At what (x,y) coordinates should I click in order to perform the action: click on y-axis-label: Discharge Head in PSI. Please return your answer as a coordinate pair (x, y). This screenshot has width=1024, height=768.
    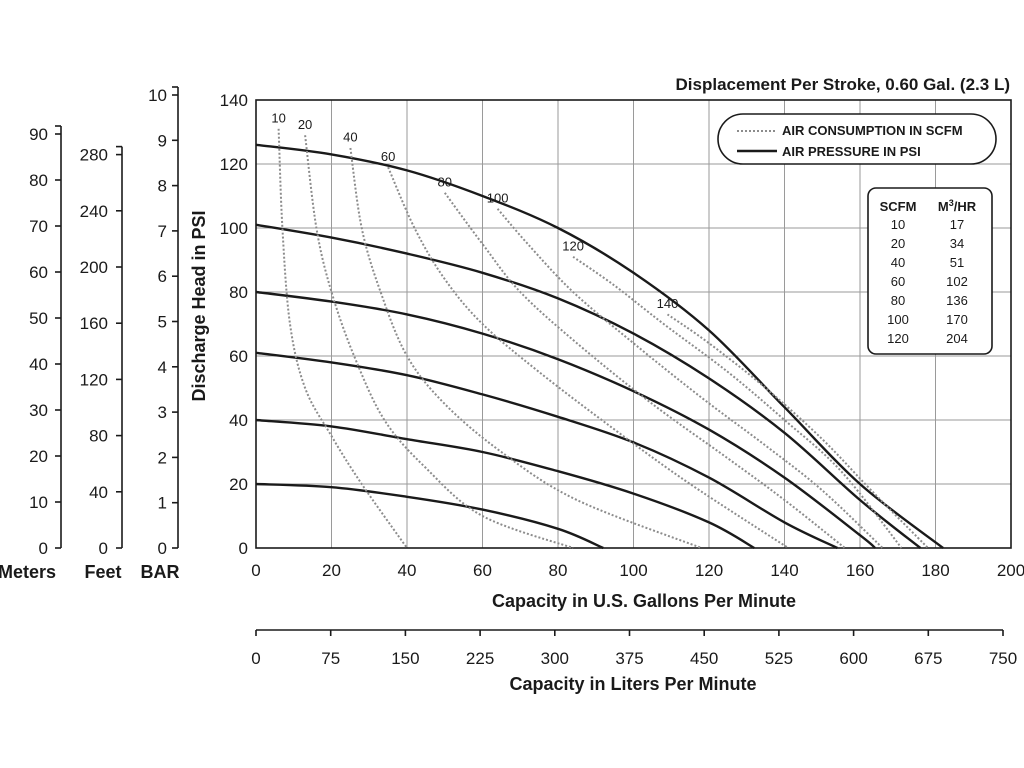
    Looking at the image, I should click on (199, 305).